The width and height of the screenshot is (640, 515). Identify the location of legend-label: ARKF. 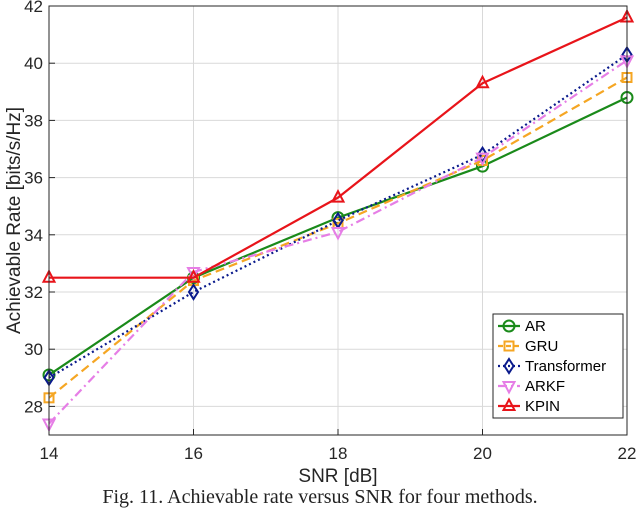
(545, 386).